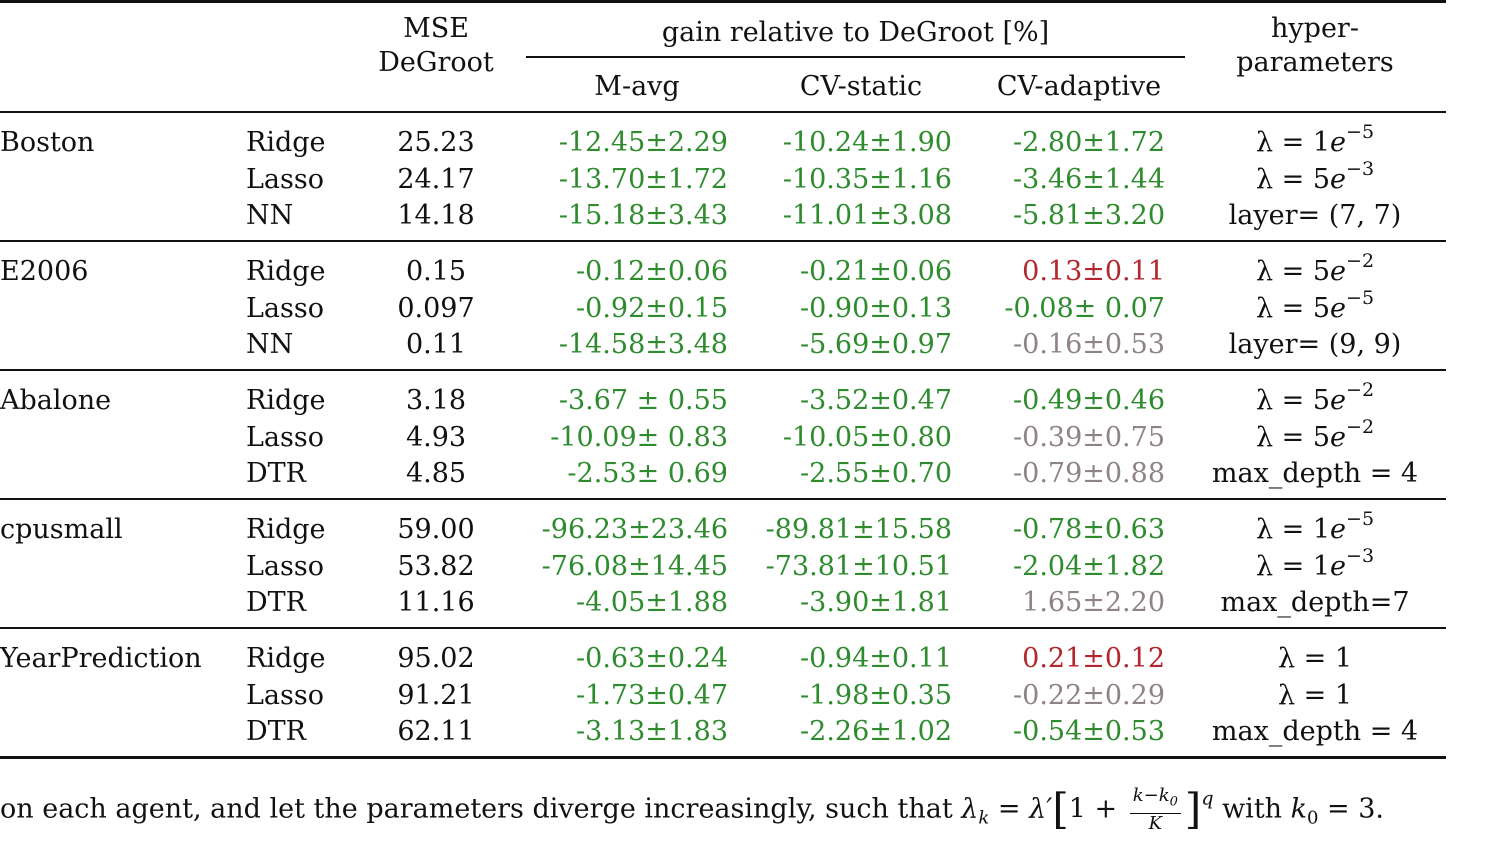 The width and height of the screenshot is (1508, 865). Describe the element at coordinates (1315, 474) in the screenshot. I see `hyperparameter-value: max_depth = 4` at that location.